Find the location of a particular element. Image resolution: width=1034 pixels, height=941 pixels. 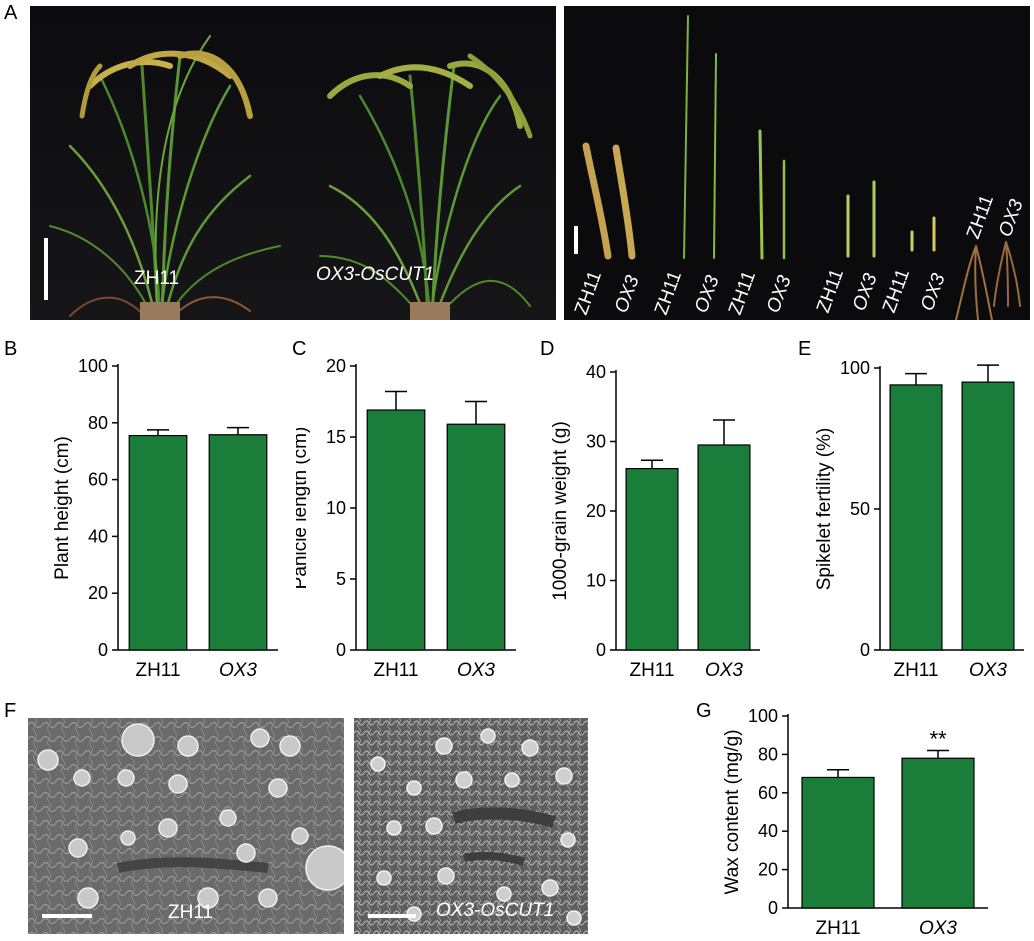

y-axis-label: Panicle length (cm) is located at coordinates (303, 508).